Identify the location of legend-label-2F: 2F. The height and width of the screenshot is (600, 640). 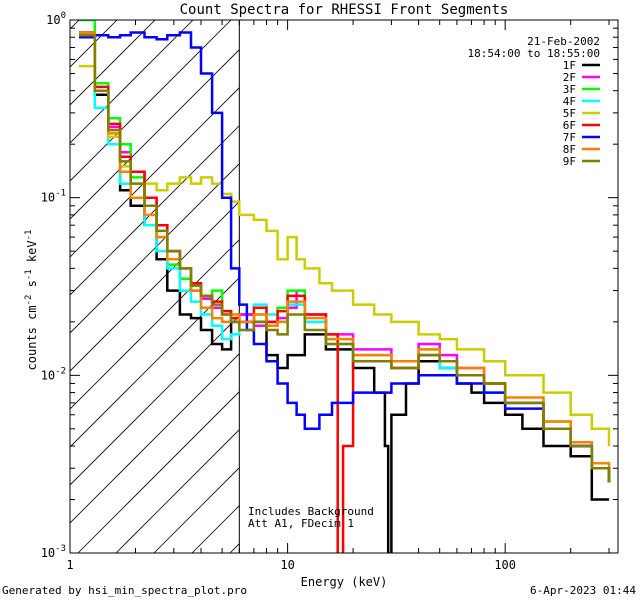
(569, 77).